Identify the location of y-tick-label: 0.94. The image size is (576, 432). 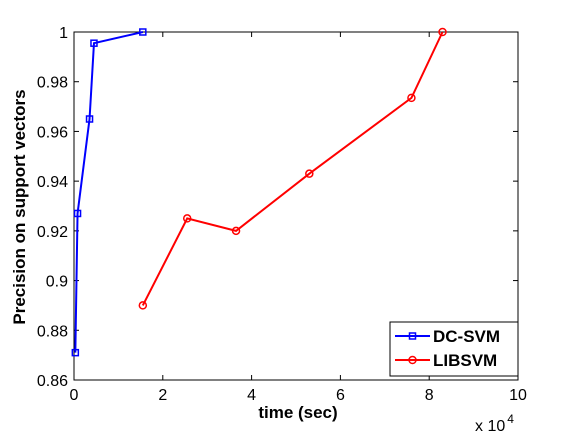
(52, 182).